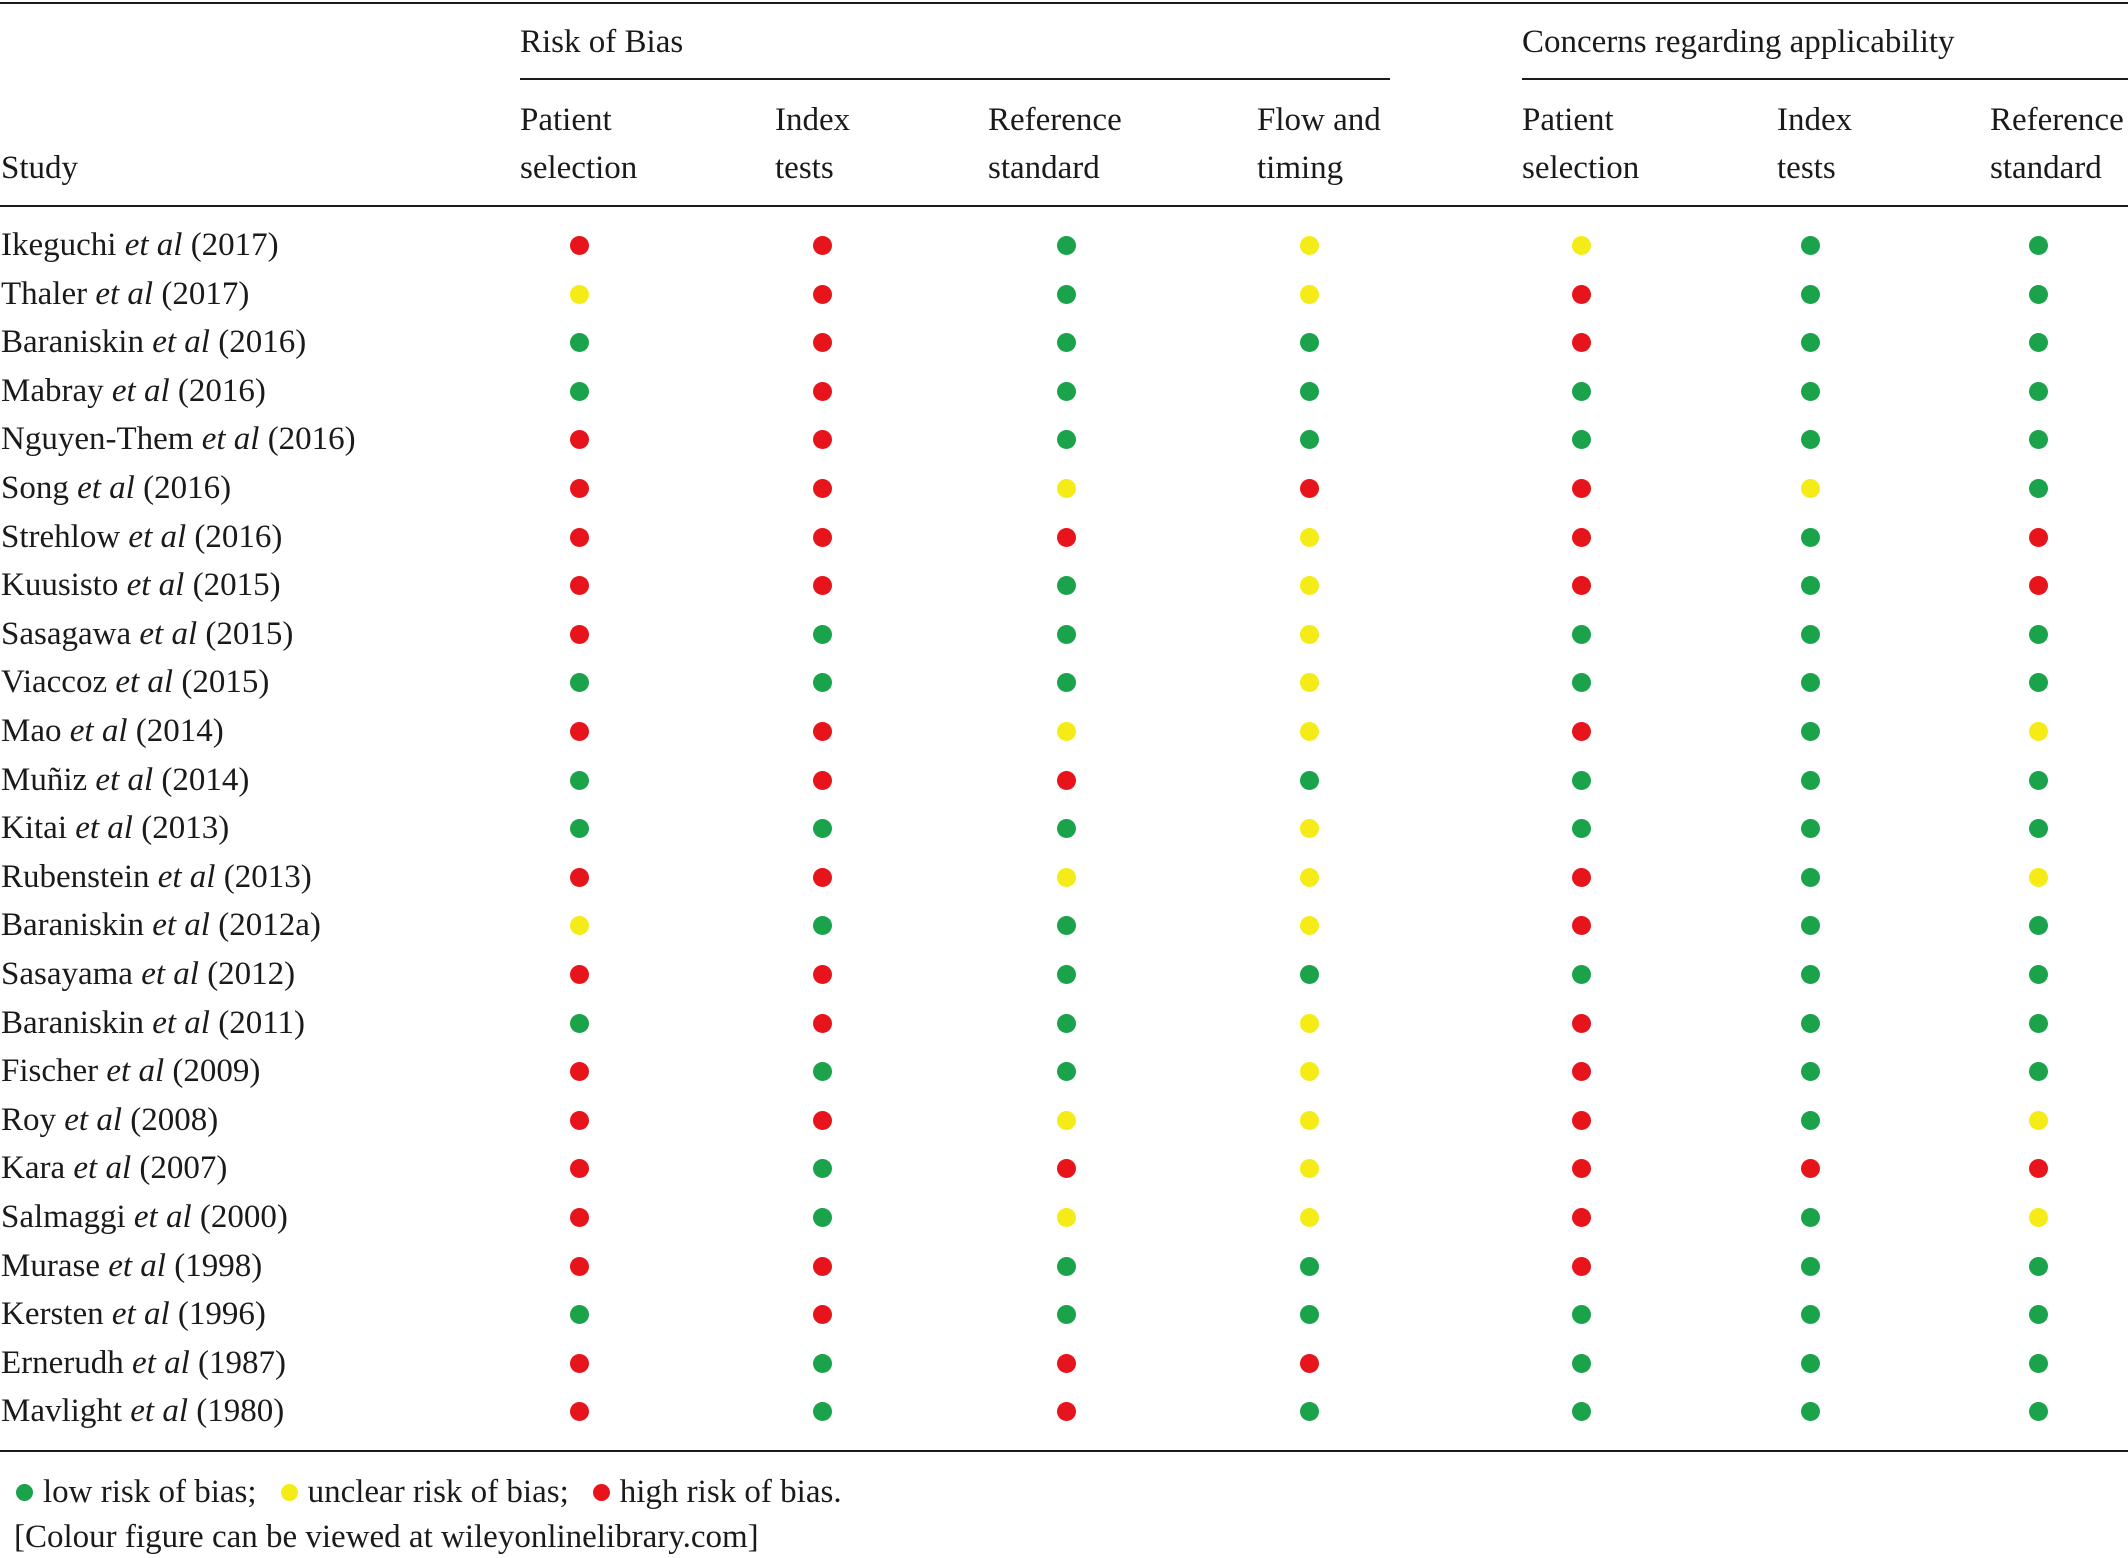 Image resolution: width=2128 pixels, height=1558 pixels. I want to click on study-year: (2015), so click(236, 585).